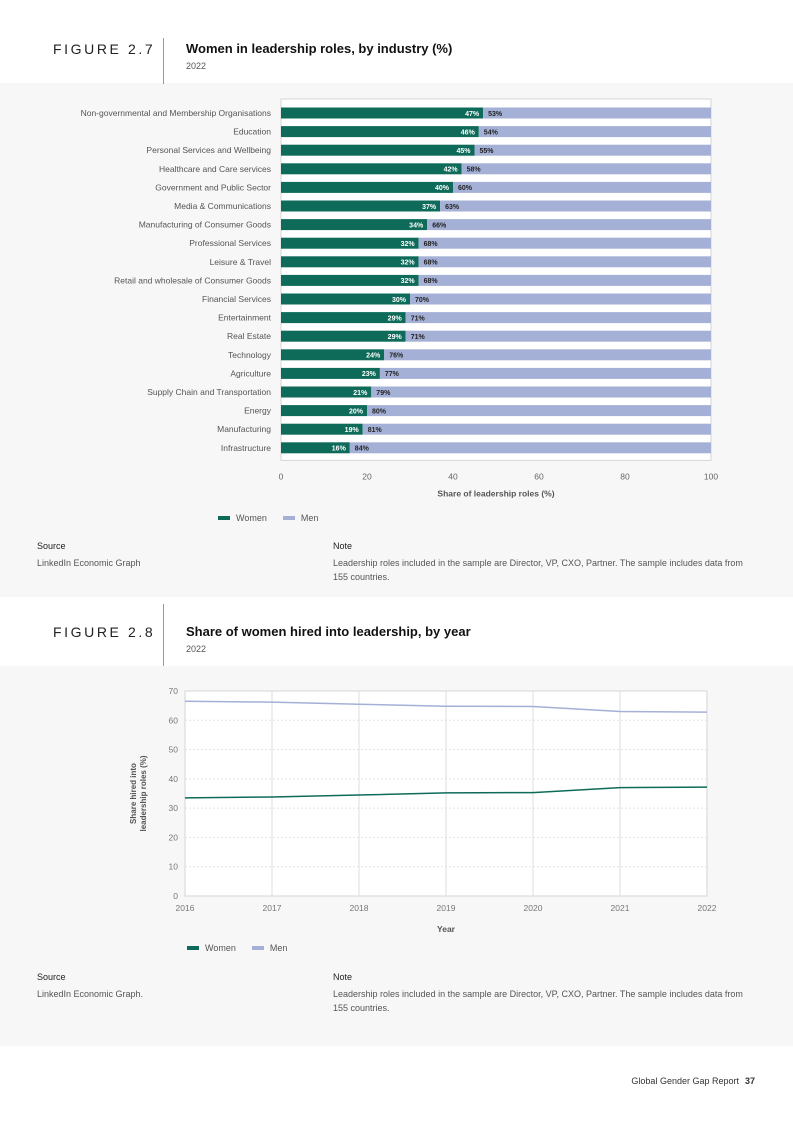 This screenshot has height=1122, width=793. I want to click on x-tick-label: 2021, so click(620, 908).